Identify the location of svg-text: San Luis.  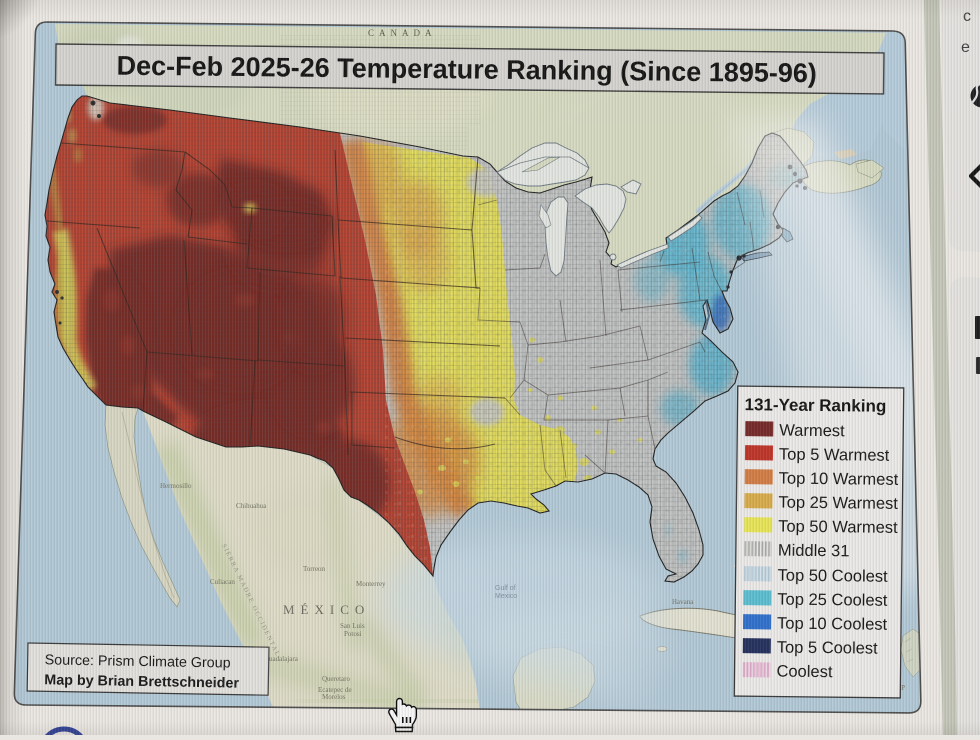
(352, 626).